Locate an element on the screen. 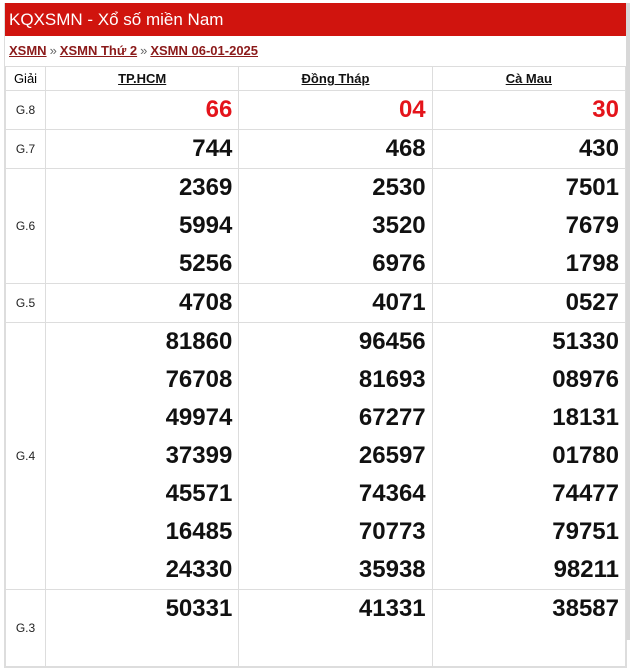  prize-number: 08976 is located at coordinates (585, 379).